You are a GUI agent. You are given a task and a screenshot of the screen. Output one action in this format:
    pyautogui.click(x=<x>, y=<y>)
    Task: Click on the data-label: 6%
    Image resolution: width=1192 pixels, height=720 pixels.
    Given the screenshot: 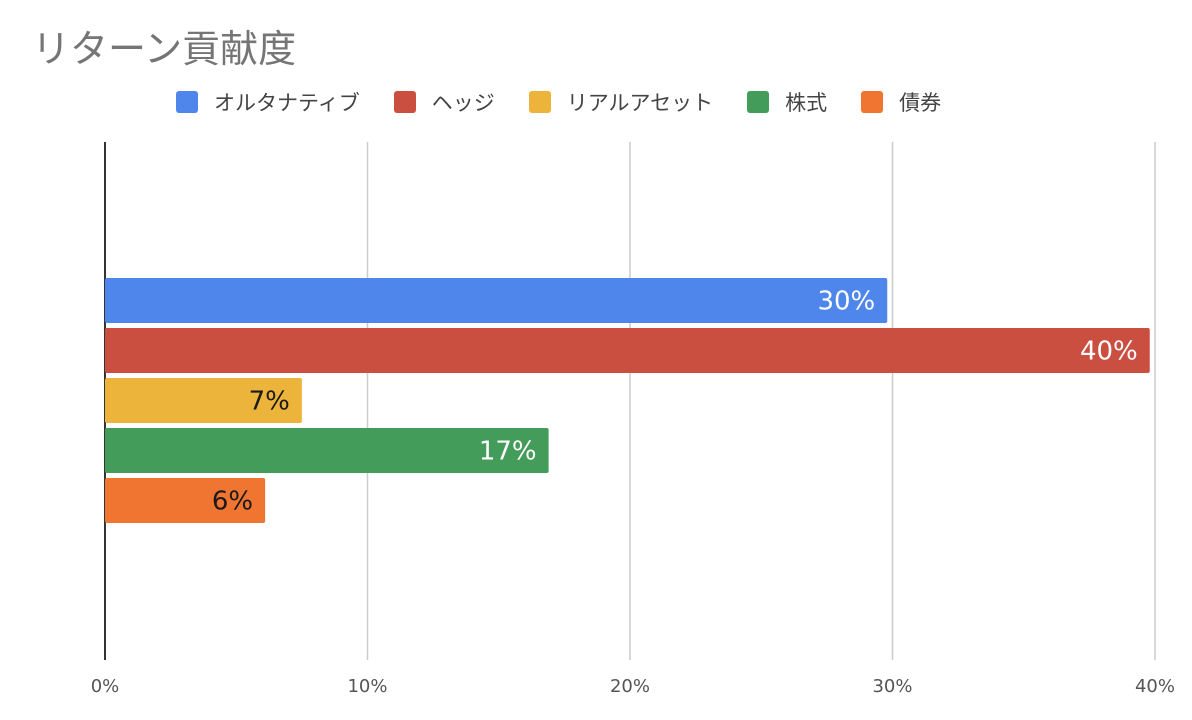 What is the action you would take?
    pyautogui.click(x=232, y=502)
    